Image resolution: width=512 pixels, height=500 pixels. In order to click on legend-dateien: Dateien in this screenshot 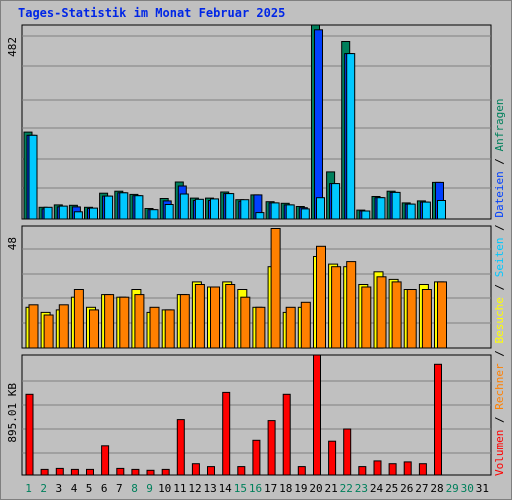, I will do `click(499, 194)`.